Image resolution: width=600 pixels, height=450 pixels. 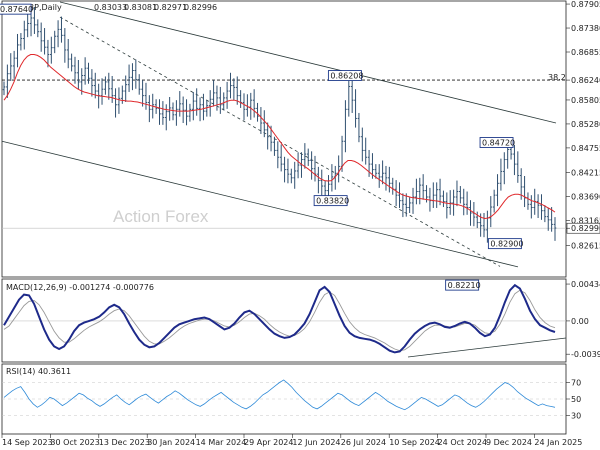 I want to click on ohlc-low-label: 0.82971, so click(x=170, y=7).